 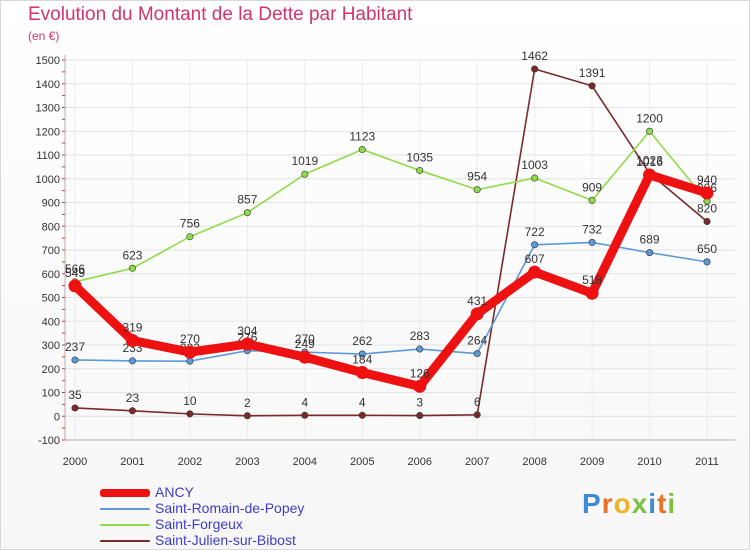 What do you see at coordinates (75, 395) in the screenshot?
I see `data-label: 35` at bounding box center [75, 395].